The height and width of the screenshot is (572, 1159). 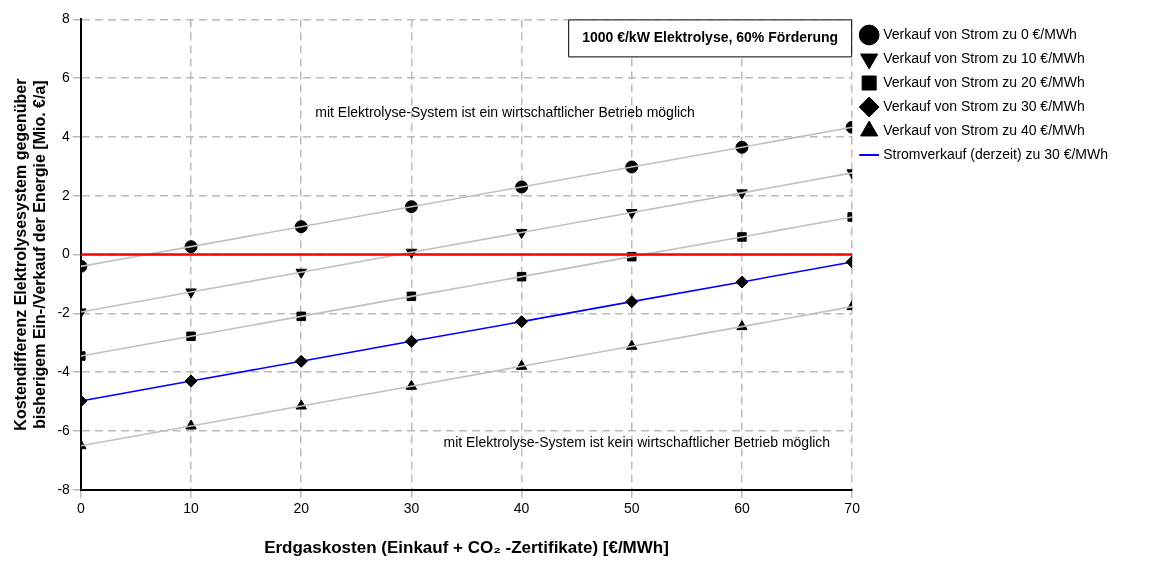 I want to click on y-tick-label: -4, so click(x=64, y=371).